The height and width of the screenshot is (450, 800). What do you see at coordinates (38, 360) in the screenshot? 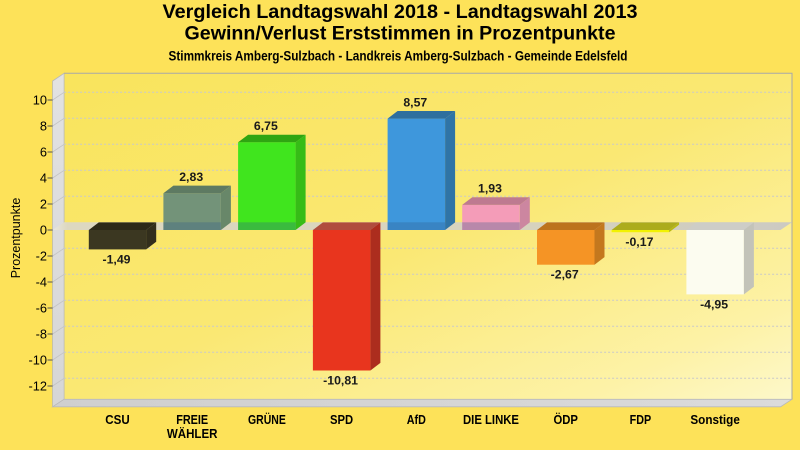
I see `svg-text: -10` at bounding box center [38, 360].